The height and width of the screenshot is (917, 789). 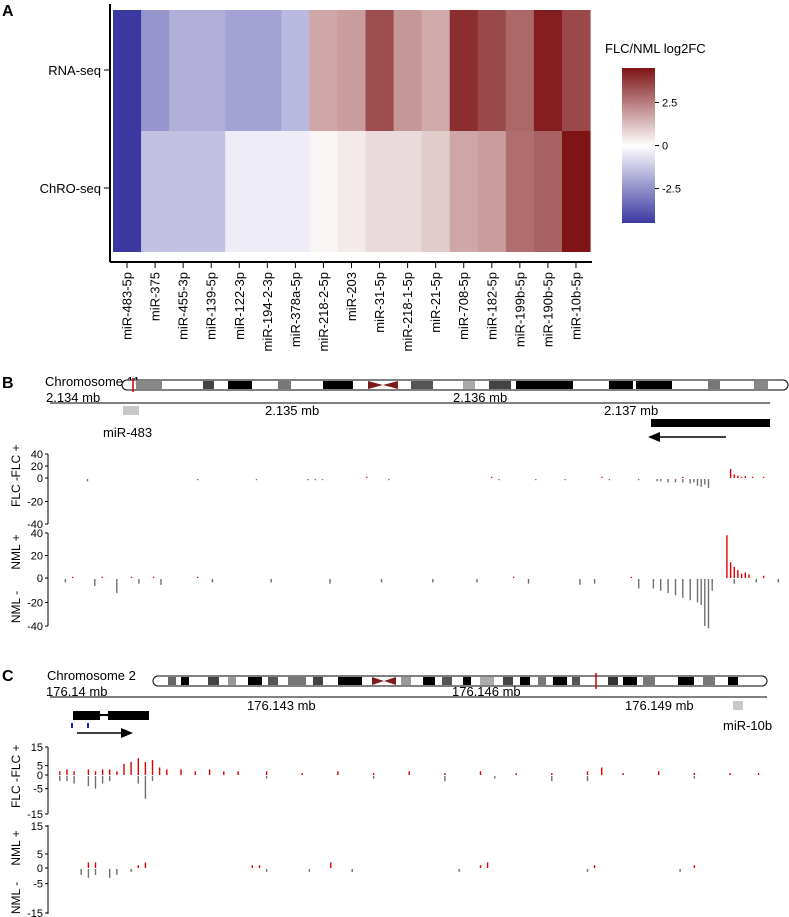 I want to click on mir-483-locus, so click(x=131, y=410).